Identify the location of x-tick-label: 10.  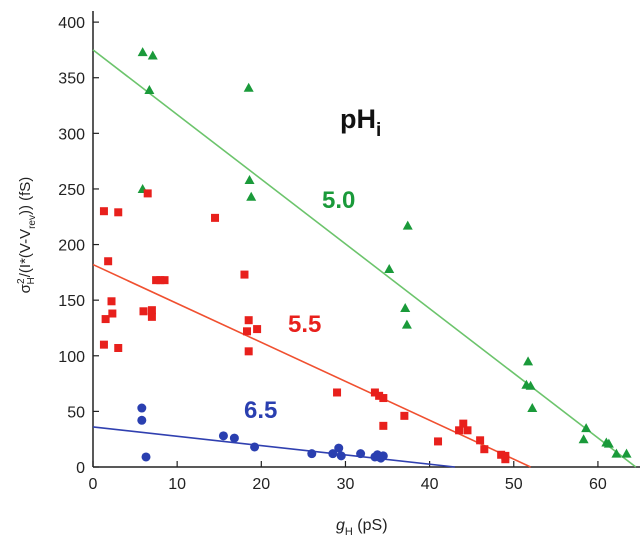
(177, 484).